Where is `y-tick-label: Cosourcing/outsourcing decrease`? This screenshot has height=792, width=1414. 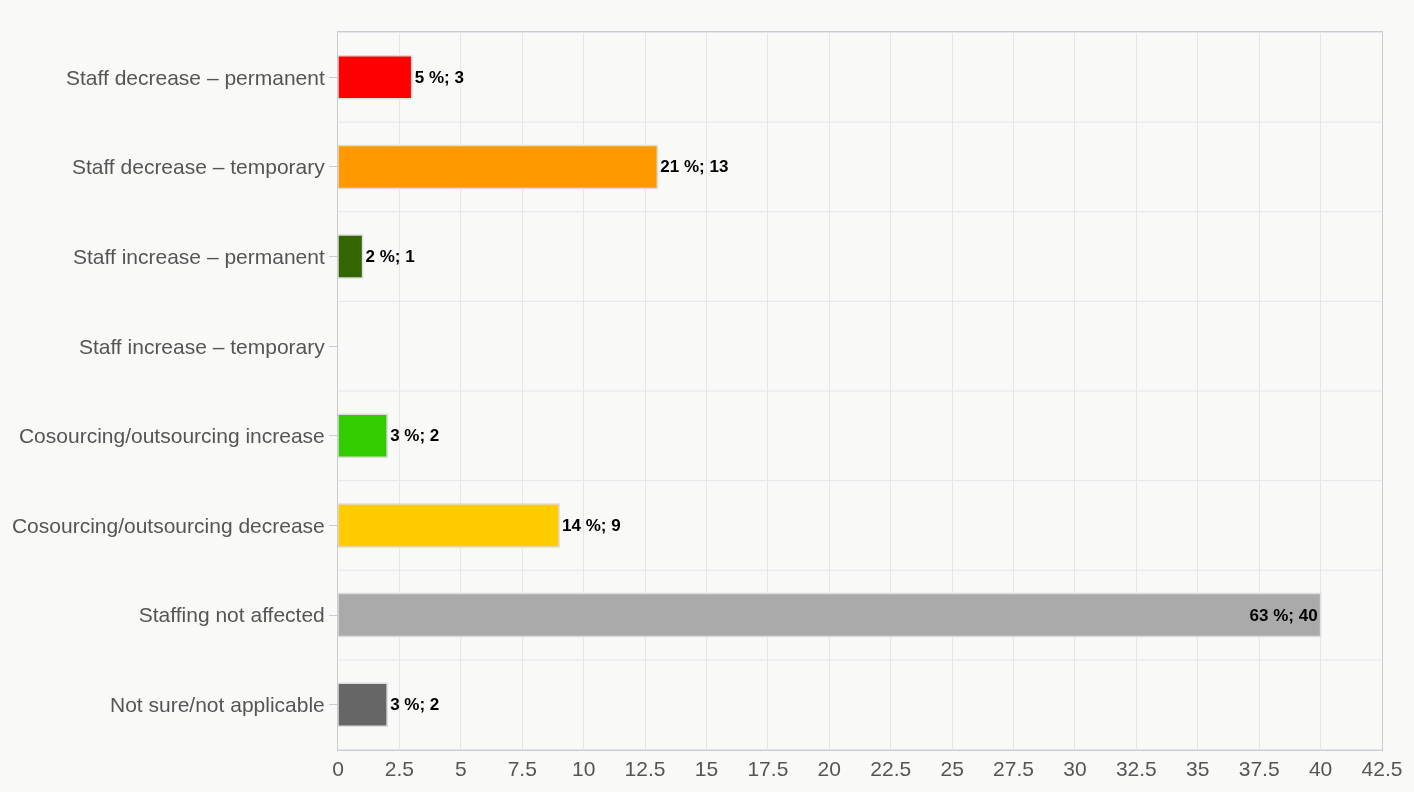
y-tick-label: Cosourcing/outsourcing decrease is located at coordinates (168, 525).